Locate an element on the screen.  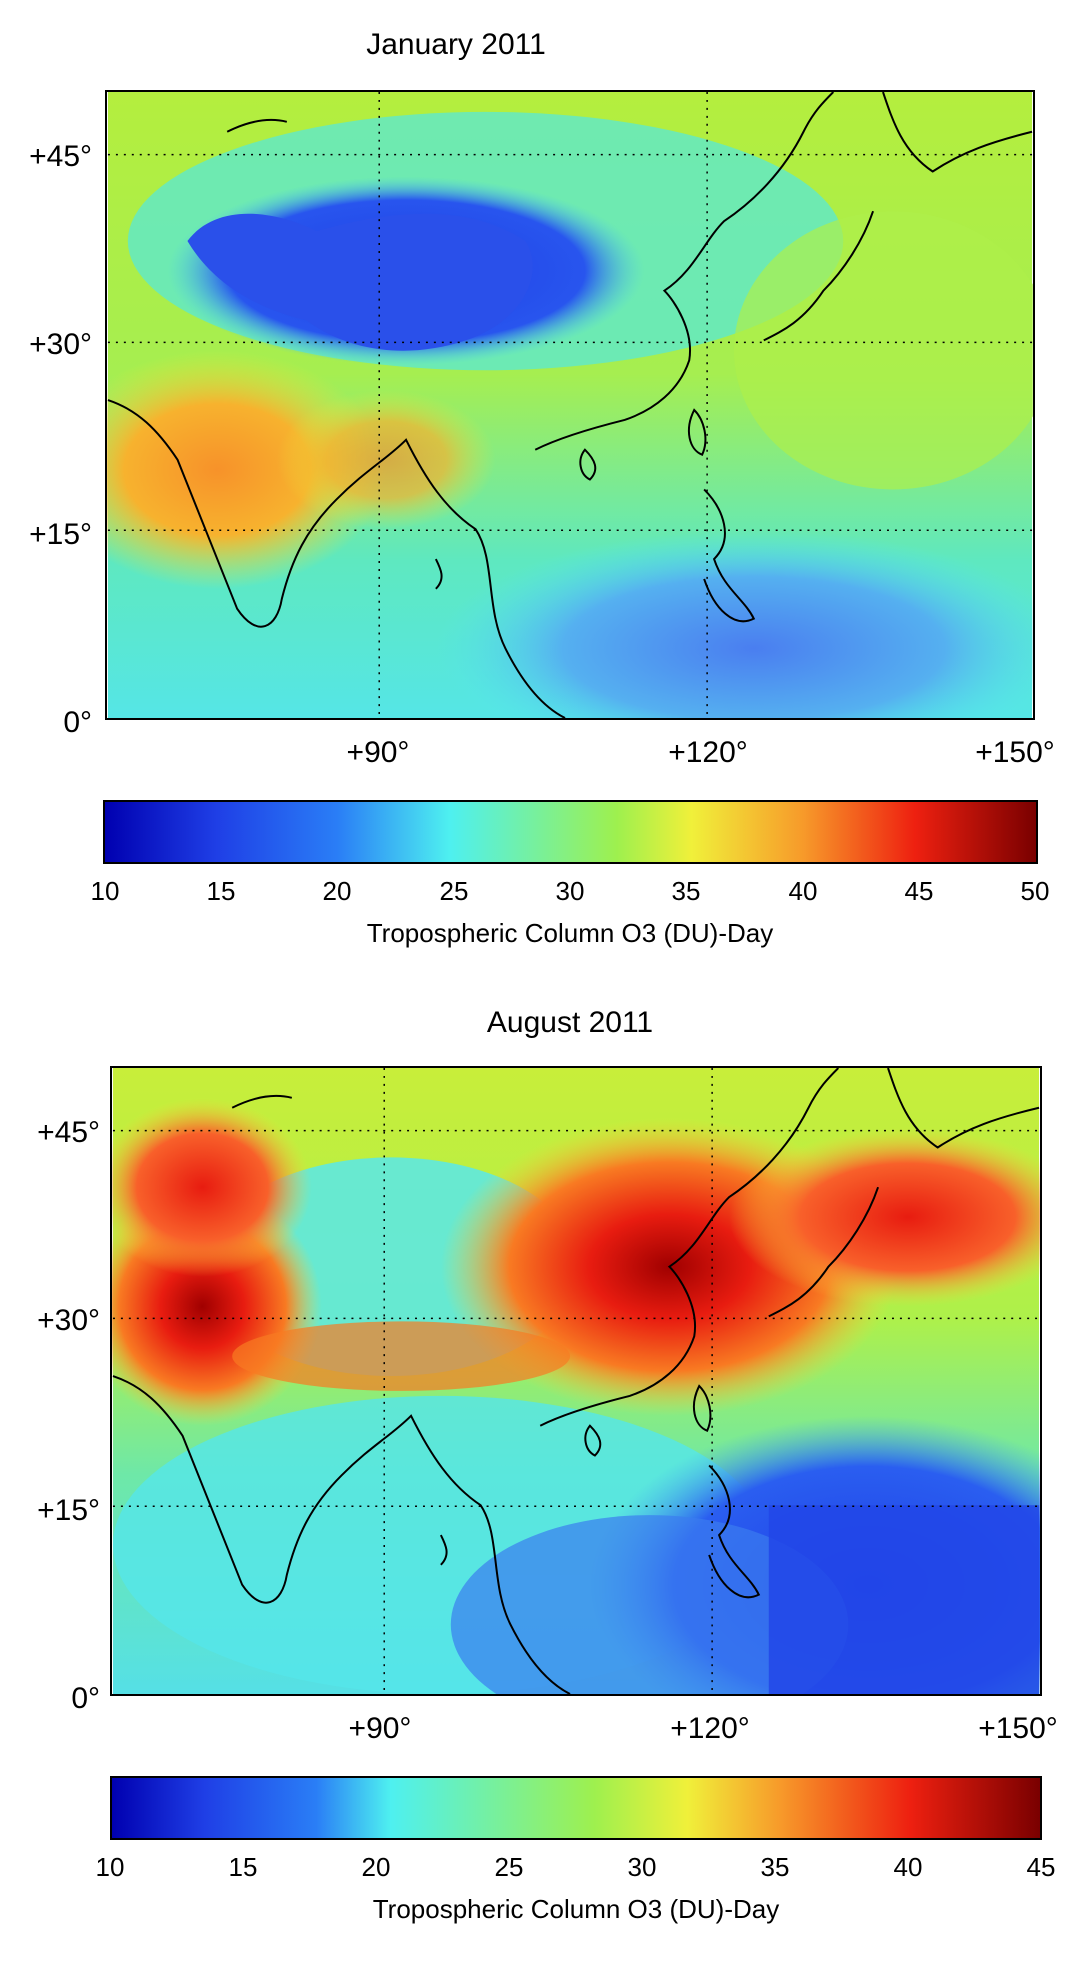
colorbar-august is located at coordinates (576, 1808).